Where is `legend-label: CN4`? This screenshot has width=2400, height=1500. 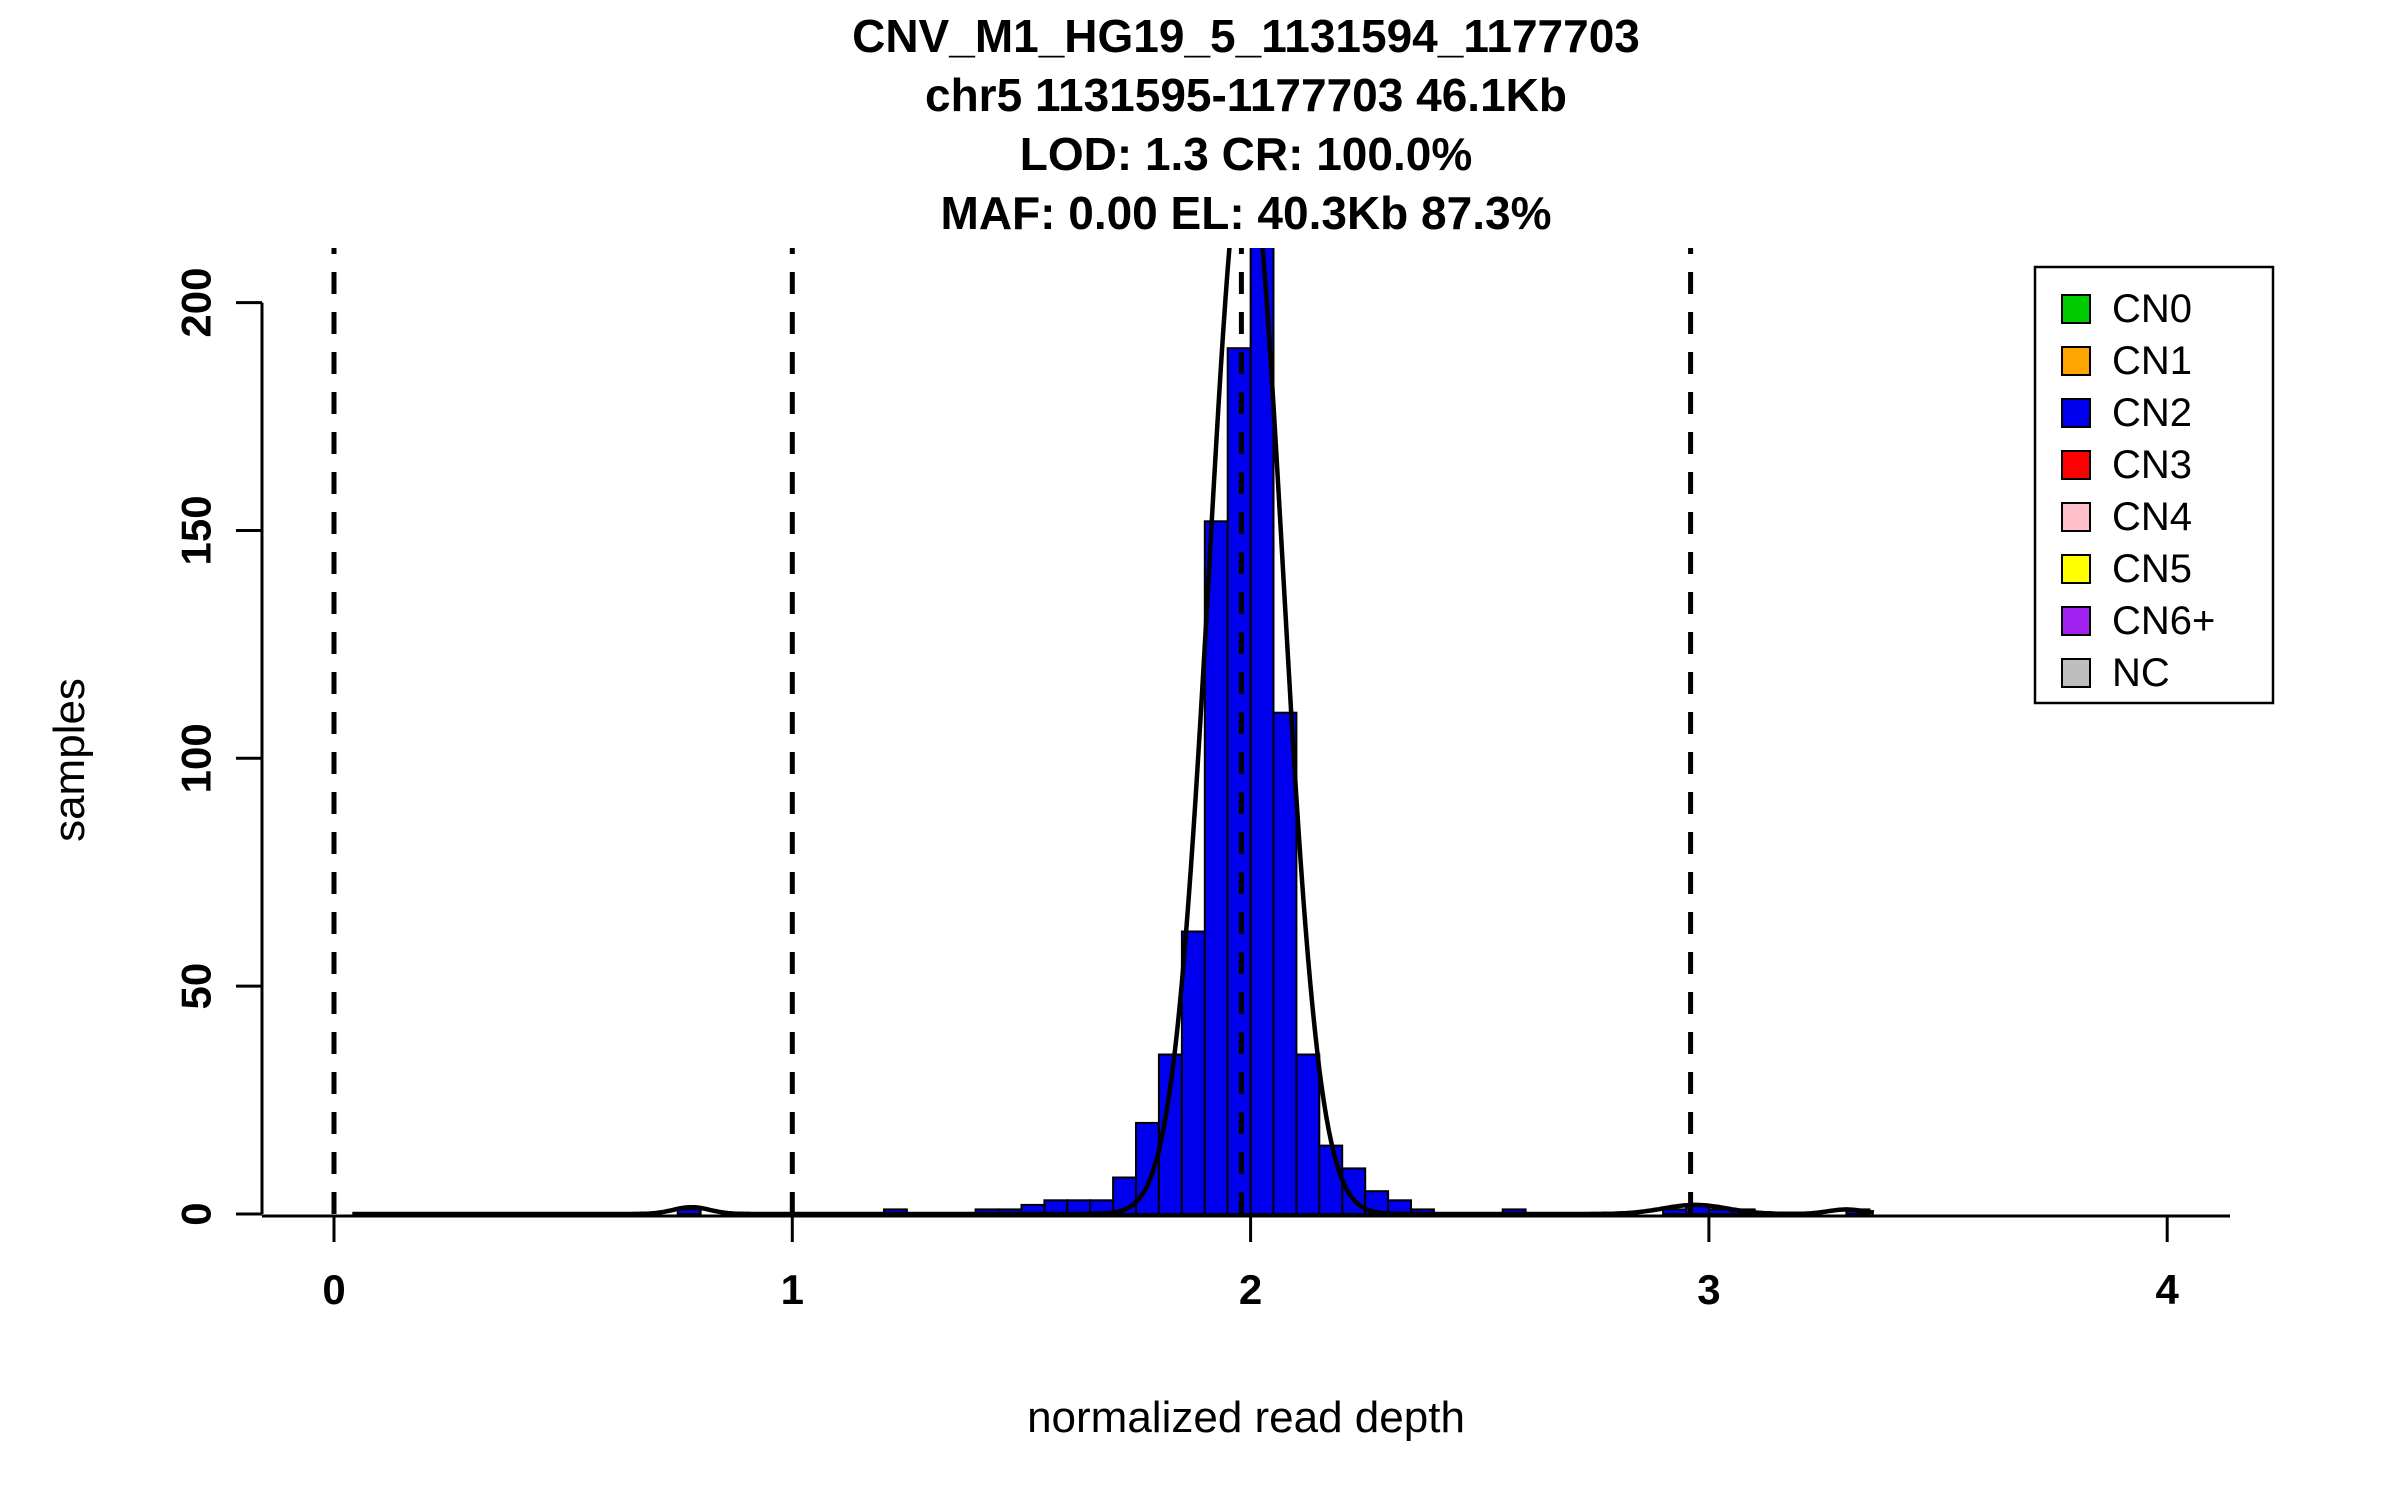
legend-label: CN4 is located at coordinates (2152, 517).